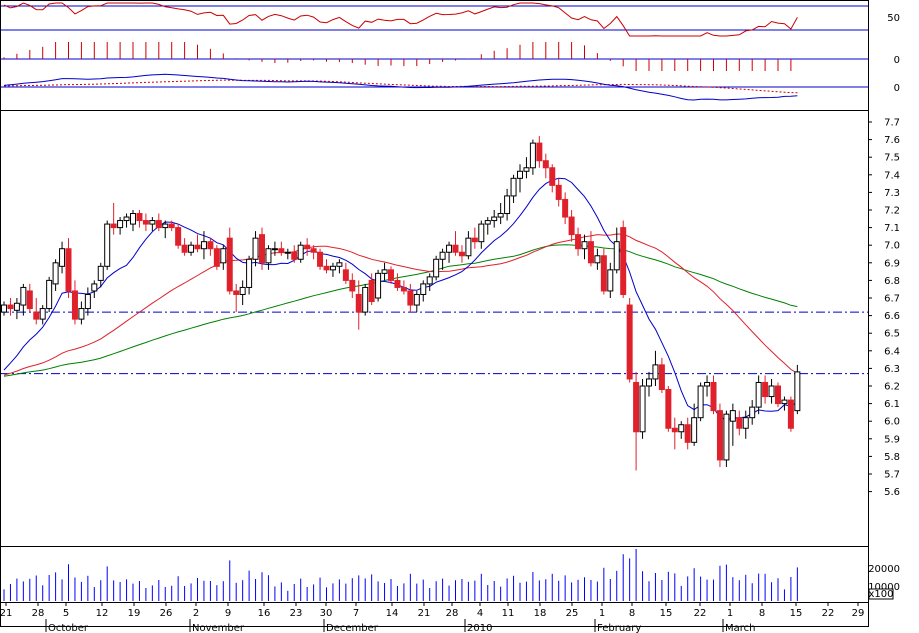 Image resolution: width=919 pixels, height=633 pixels. Describe the element at coordinates (892, 175) in the screenshot. I see `price-tick-label: 7.4` at that location.